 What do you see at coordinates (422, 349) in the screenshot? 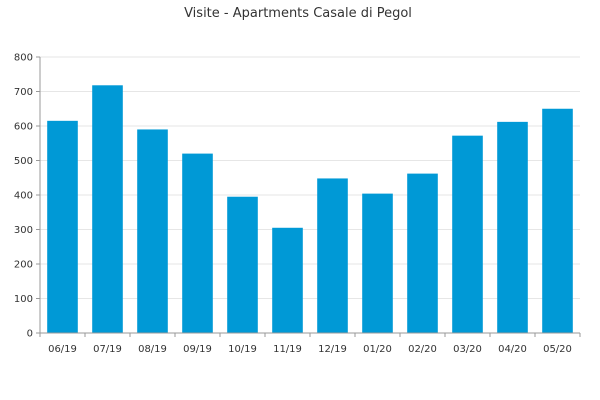
I see `x-tick-label: 02/20` at bounding box center [422, 349].